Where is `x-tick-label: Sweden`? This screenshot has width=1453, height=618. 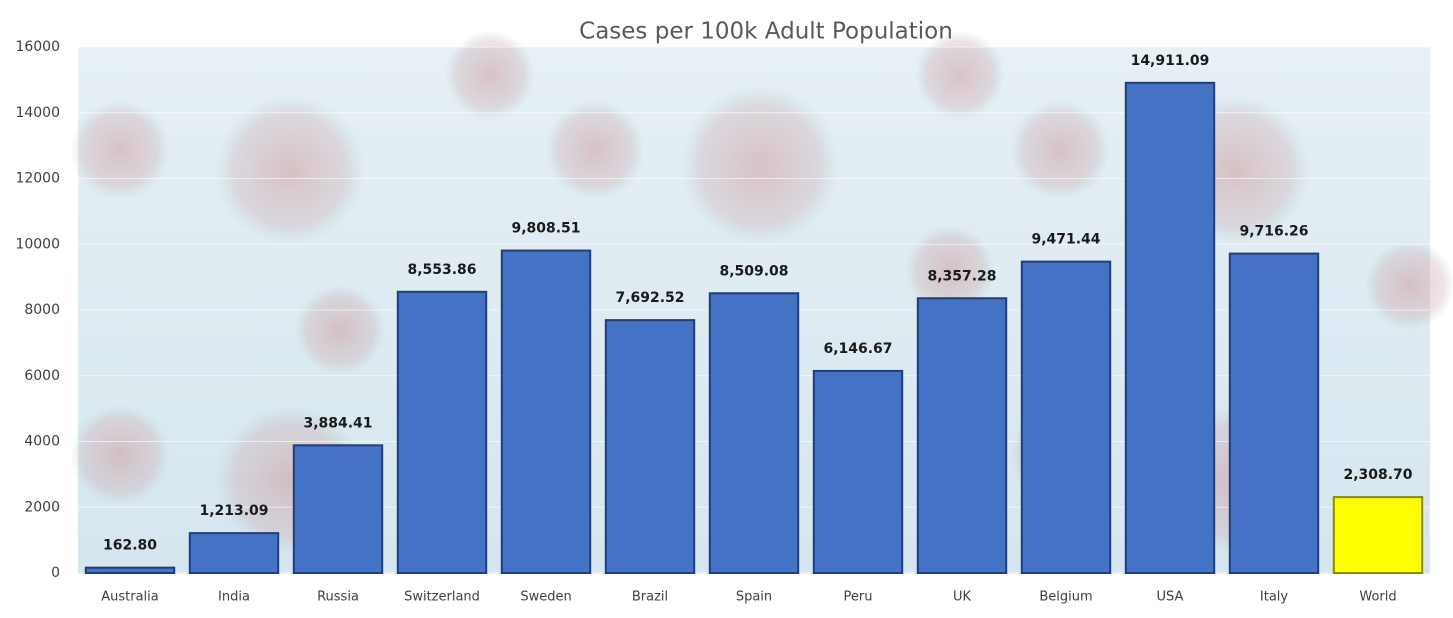
x-tick-label: Sweden is located at coordinates (545, 597).